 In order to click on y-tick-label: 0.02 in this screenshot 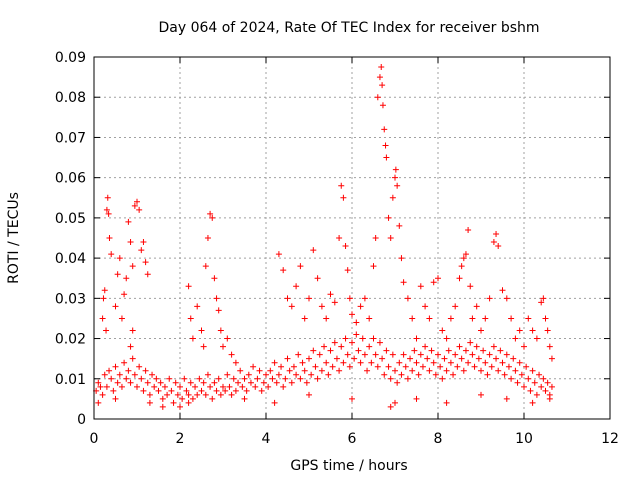, I will do `click(70, 340)`.